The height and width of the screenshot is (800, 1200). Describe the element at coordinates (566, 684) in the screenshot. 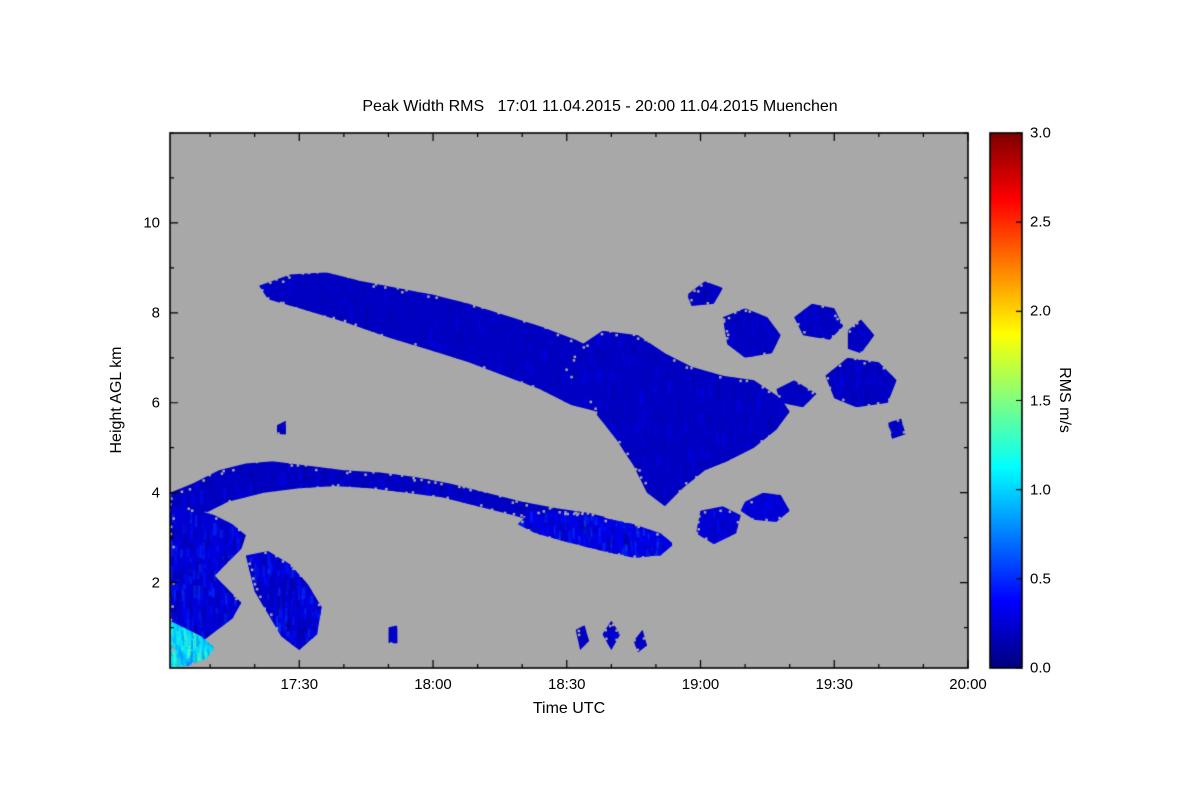

I see `x-tick-label: 18:30` at that location.